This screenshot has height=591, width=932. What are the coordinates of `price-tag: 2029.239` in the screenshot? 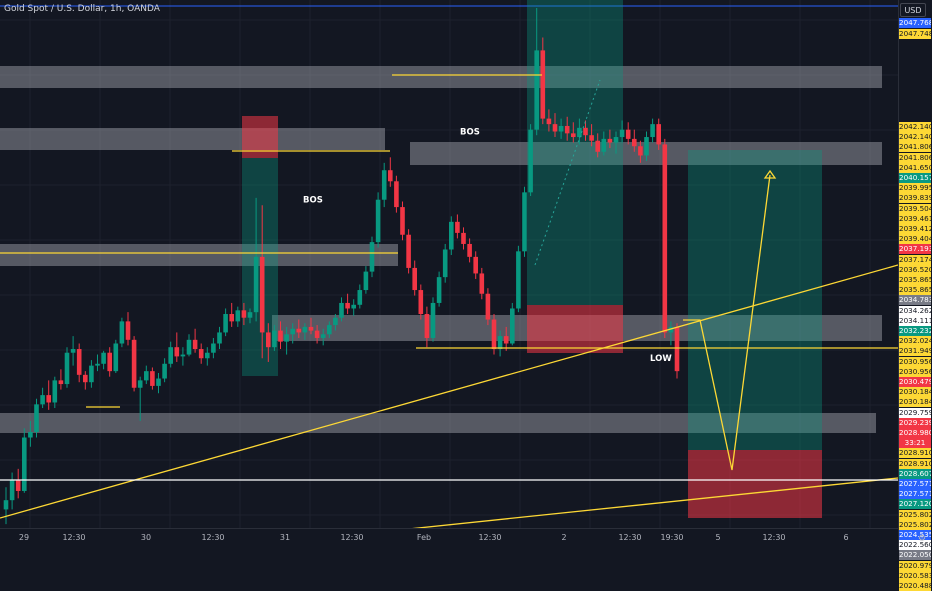 It's located at (915, 422).